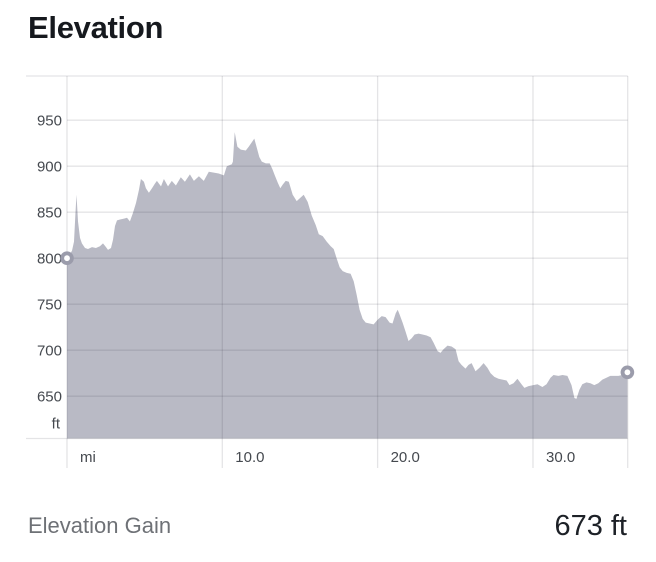 The image size is (656, 562). I want to click on x-tick-label: 20.0, so click(405, 457).